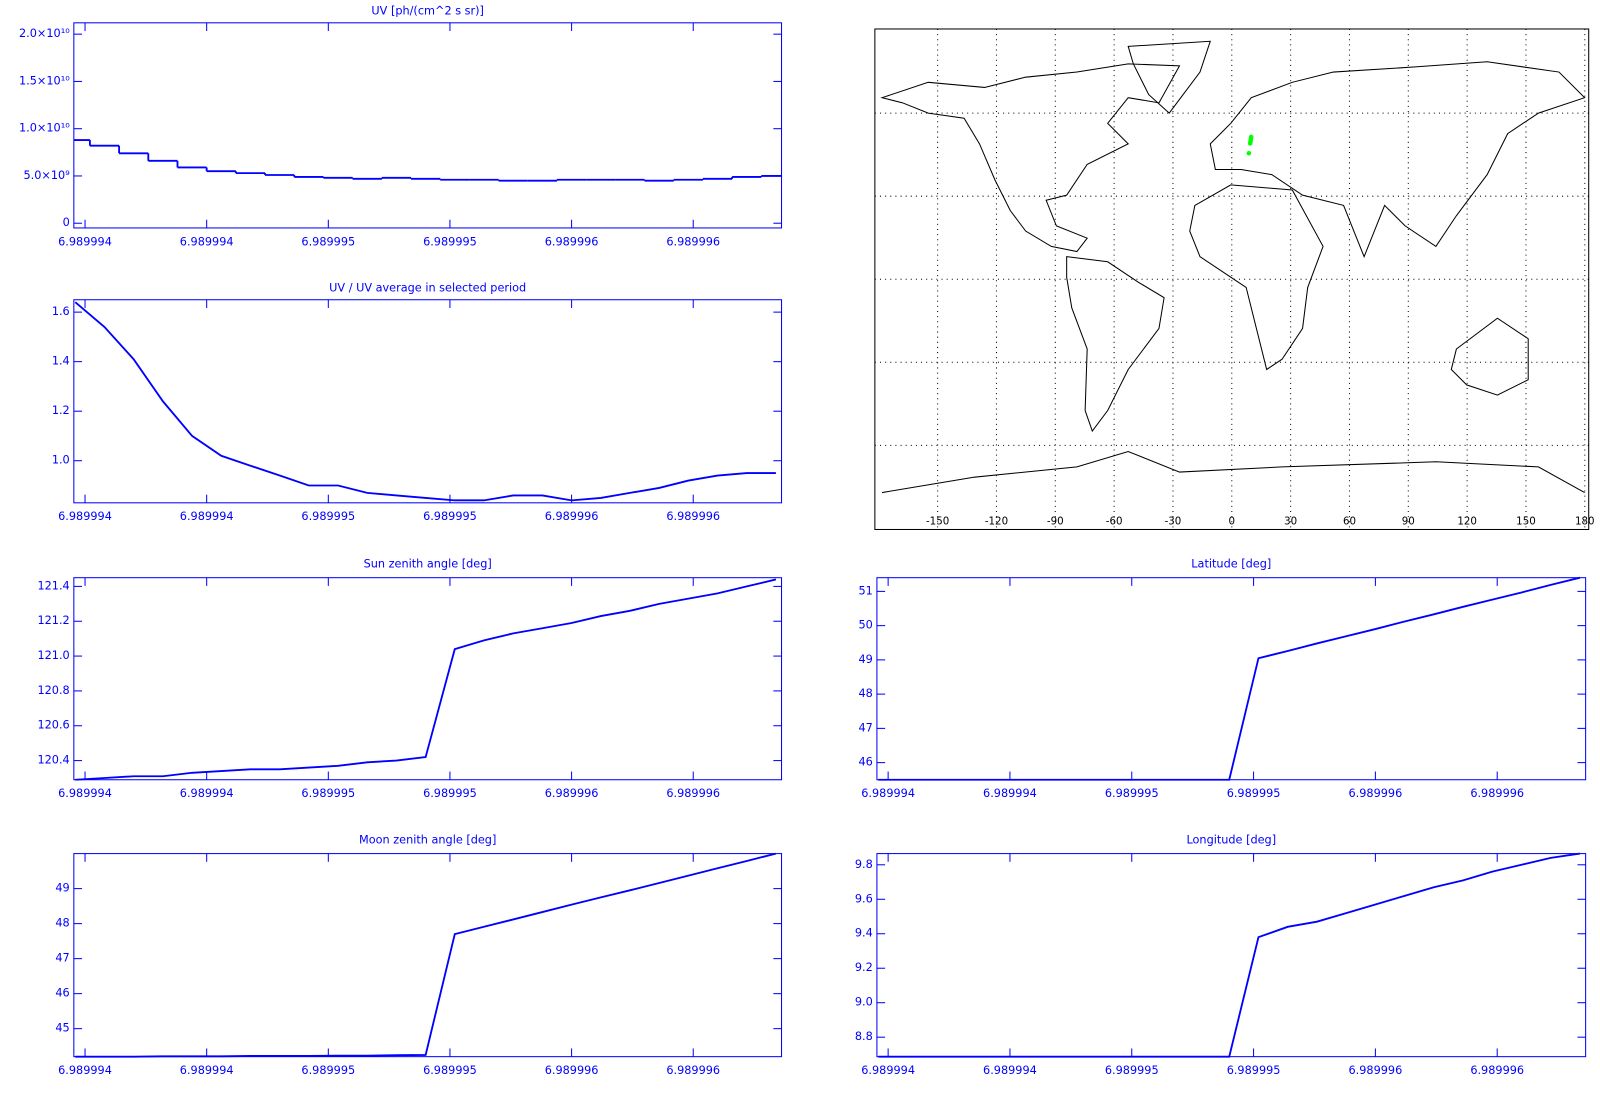 Image resolution: width=1600 pixels, height=1100 pixels. What do you see at coordinates (865, 625) in the screenshot?
I see `y-tick-label: 50` at bounding box center [865, 625].